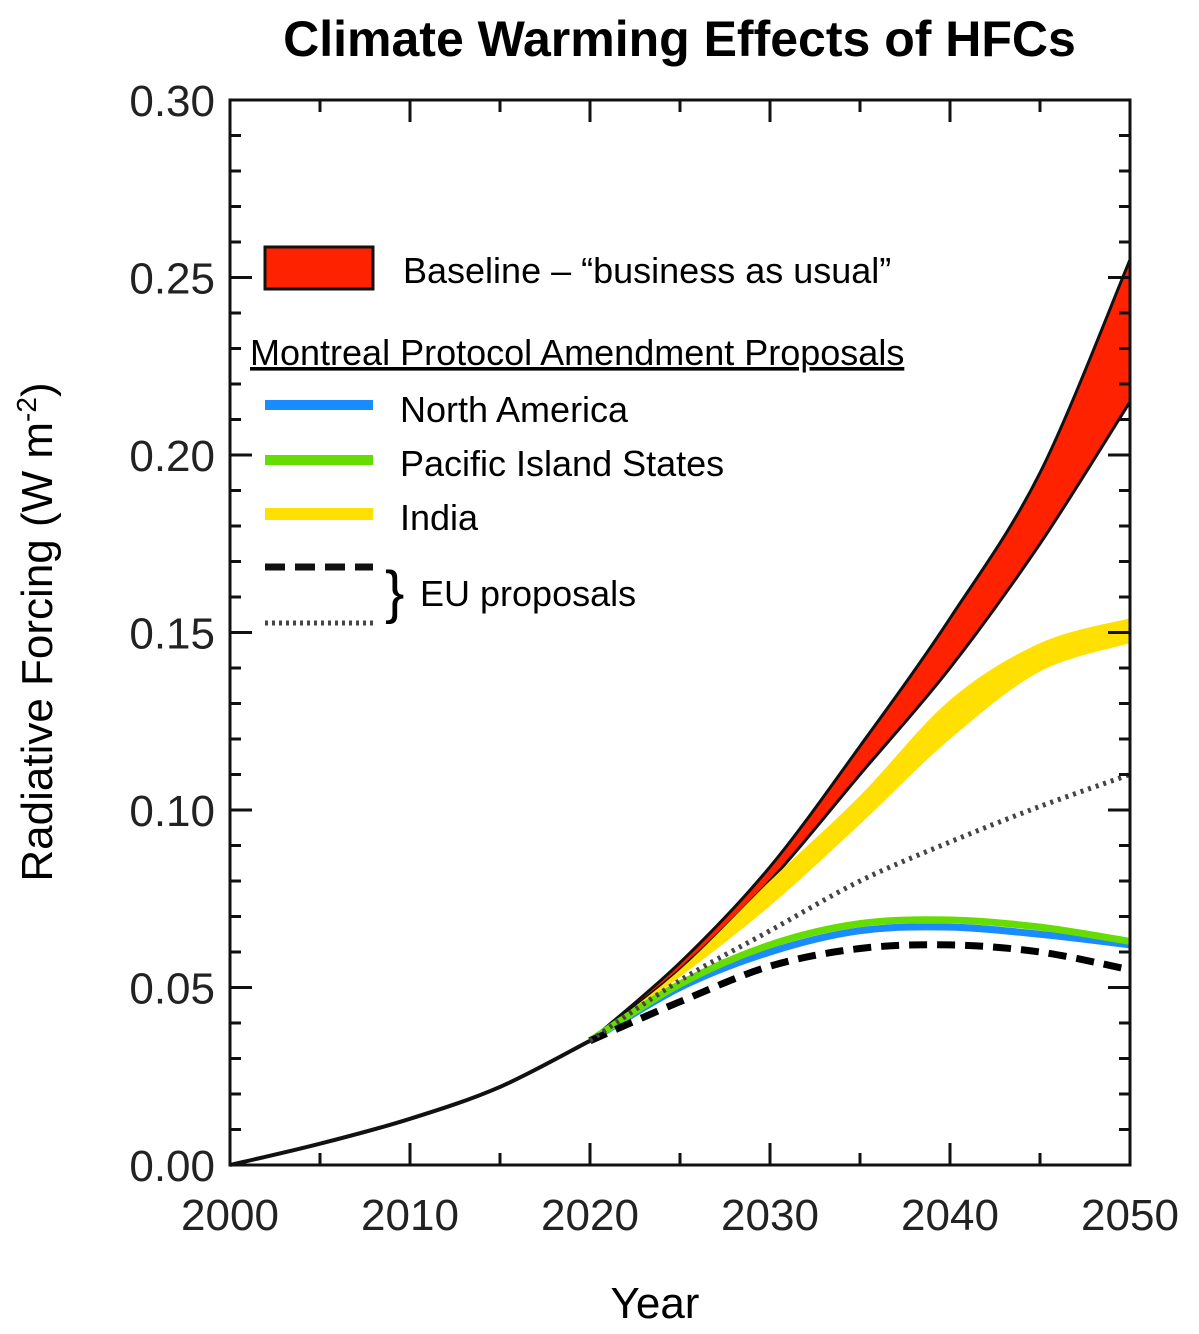  What do you see at coordinates (562, 463) in the screenshot?
I see `legend-label-pacific-island-states: Pacific Island States` at bounding box center [562, 463].